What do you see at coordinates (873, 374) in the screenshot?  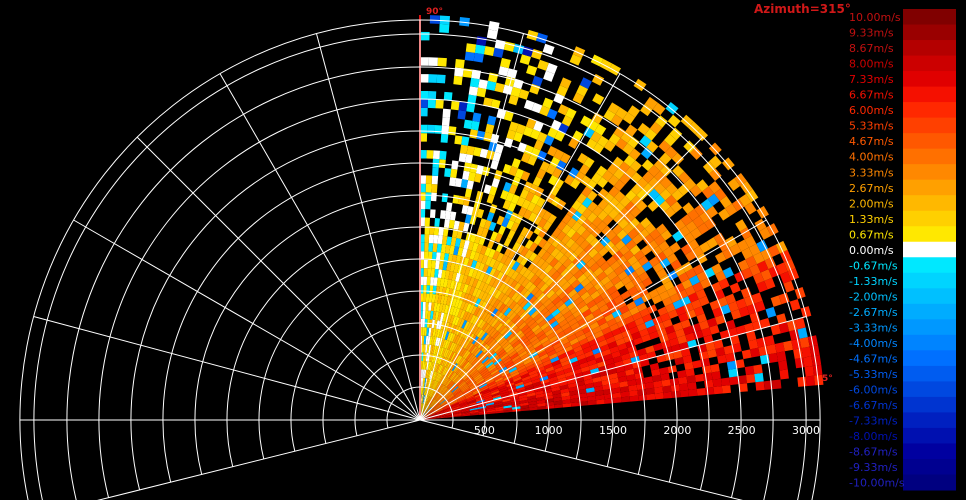 I see `colorbar-label: -5.33m/s` at bounding box center [873, 374].